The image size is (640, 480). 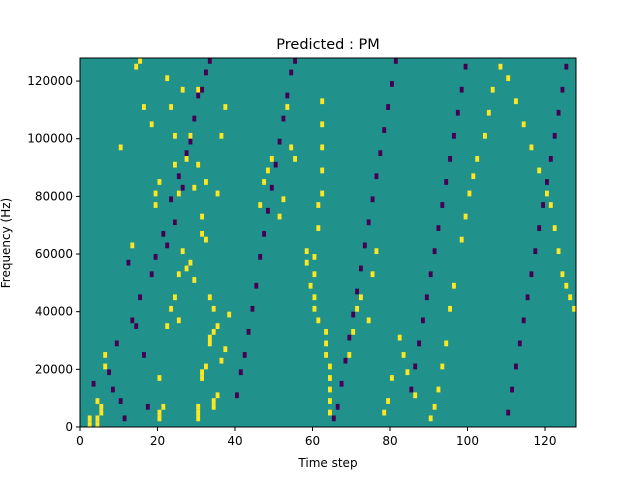 What do you see at coordinates (312, 441) in the screenshot?
I see `x-tick-label: 60` at bounding box center [312, 441].